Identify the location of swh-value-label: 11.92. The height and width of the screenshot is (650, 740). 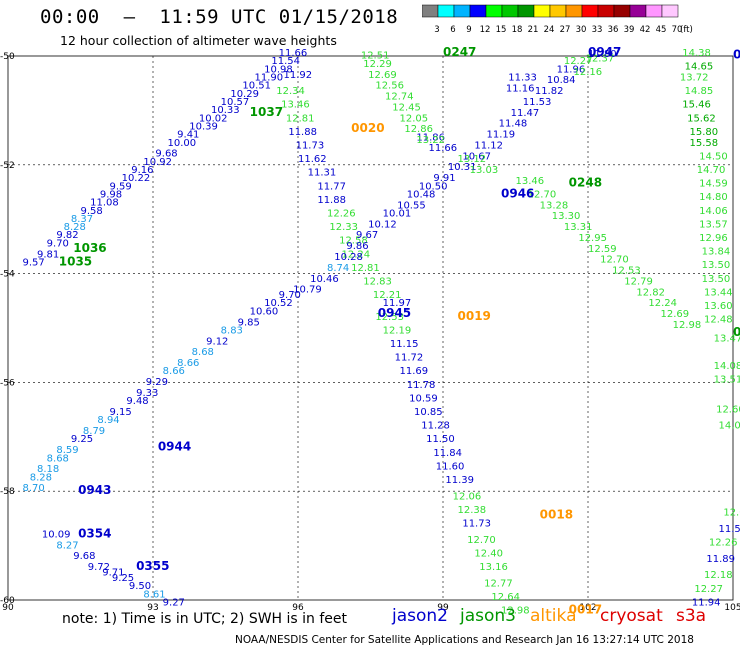
(298, 75).